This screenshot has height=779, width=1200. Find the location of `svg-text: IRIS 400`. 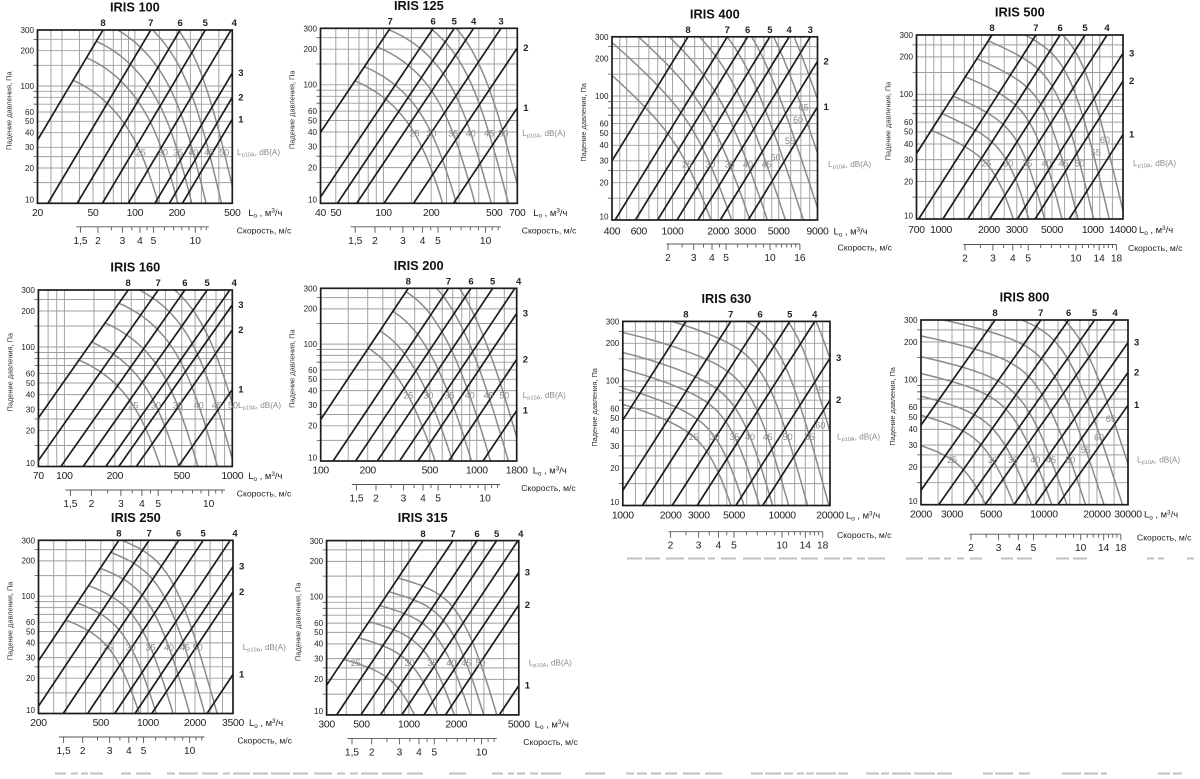

svg-text: IRIS 400 is located at coordinates (715, 13).